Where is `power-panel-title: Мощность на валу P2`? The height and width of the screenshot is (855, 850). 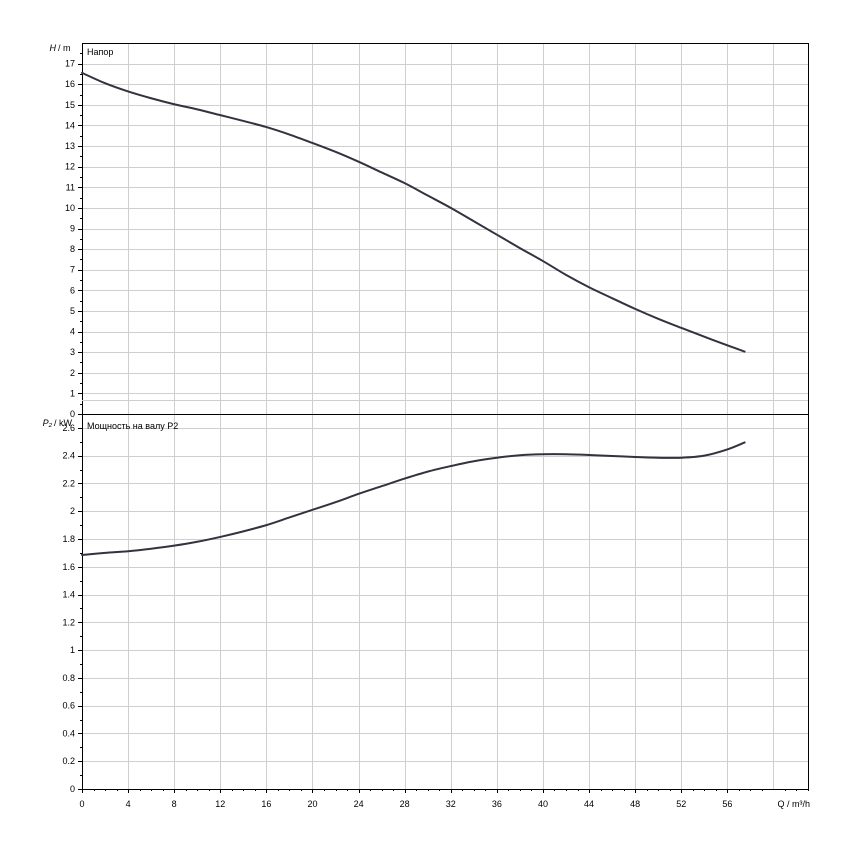
power-panel-title: Мощность на валу P2 is located at coordinates (132, 426).